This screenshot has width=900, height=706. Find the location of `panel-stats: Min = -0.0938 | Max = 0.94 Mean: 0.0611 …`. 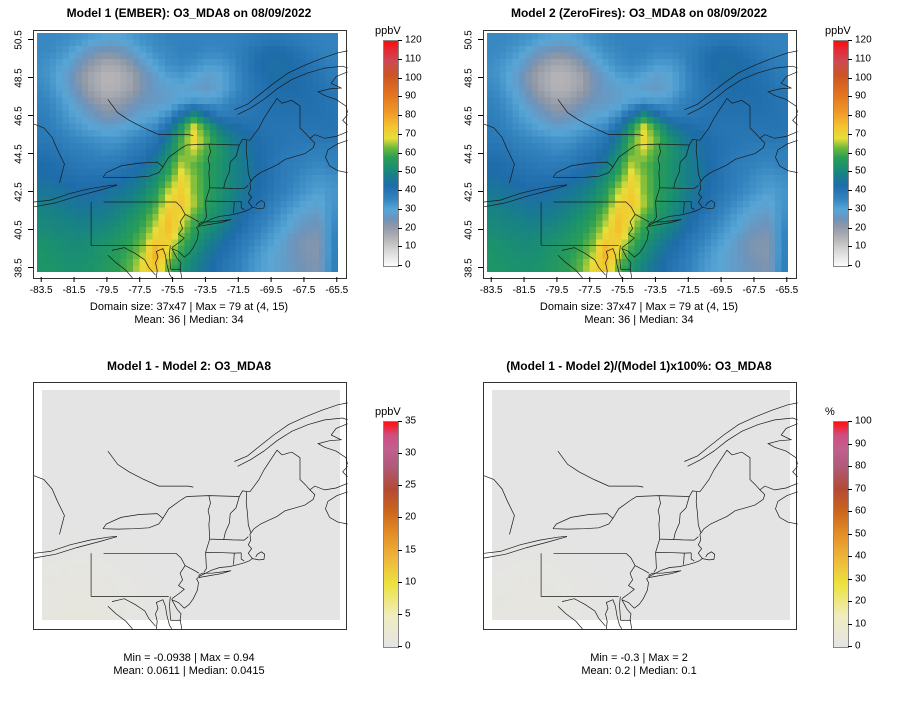

panel-stats: Min = -0.0938 | Max = 0.94 Mean: 0.0611 … is located at coordinates (189, 665).